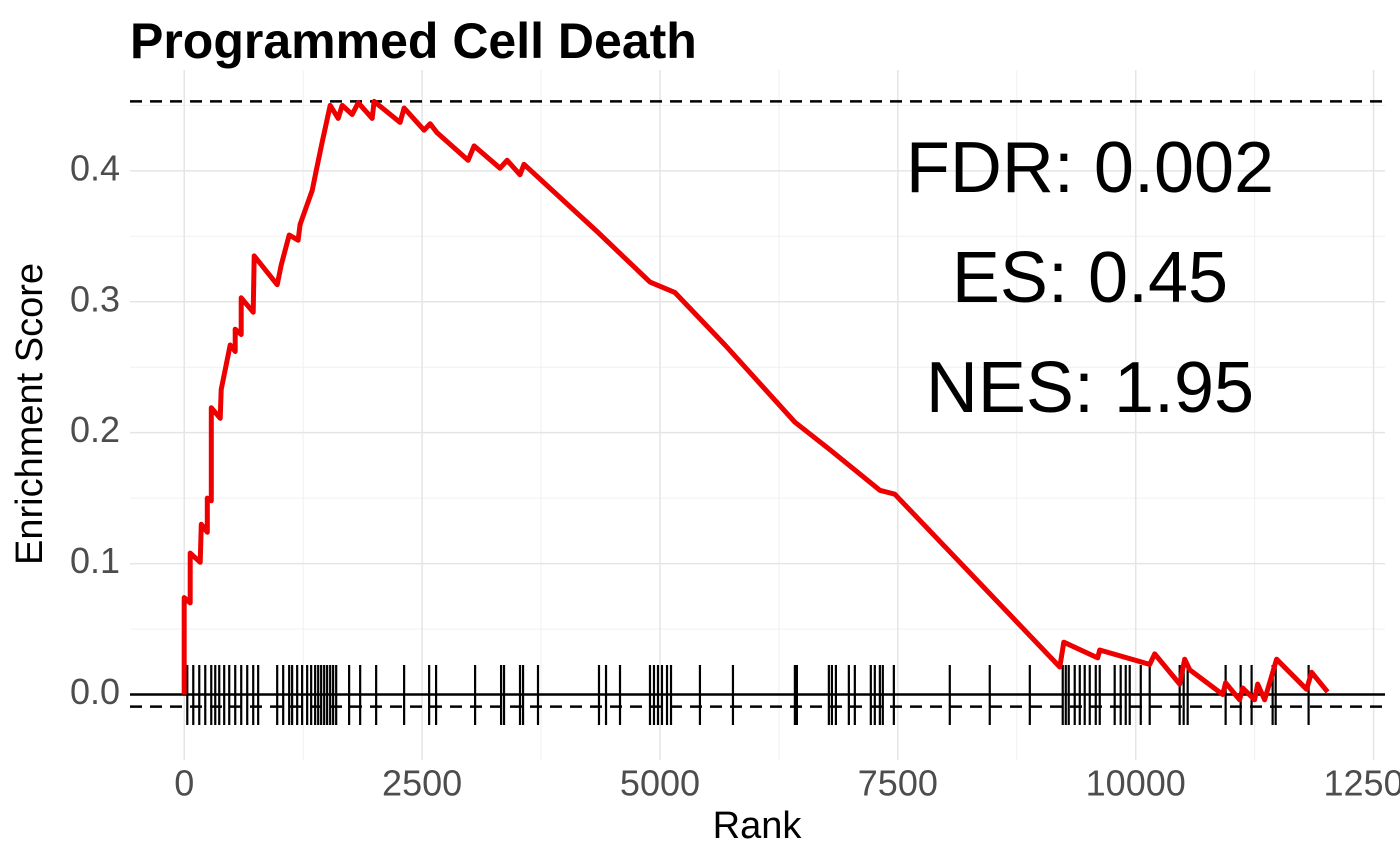 This screenshot has height=866, width=1400. What do you see at coordinates (1090, 388) in the screenshot?
I see `annotation: NES: 1.95` at bounding box center [1090, 388].